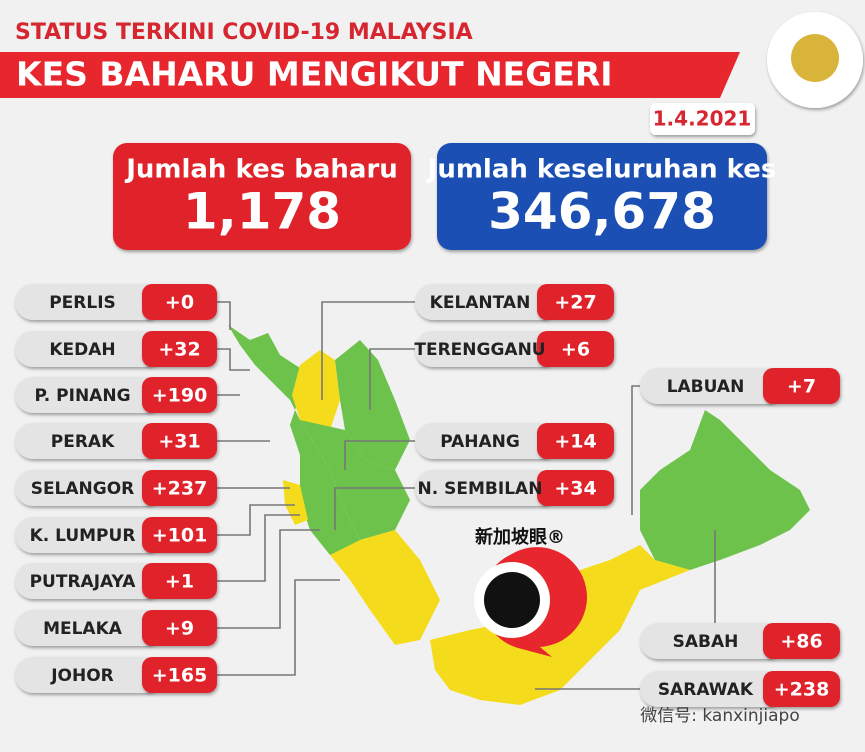 This screenshot has width=865, height=752. What do you see at coordinates (83, 489) in the screenshot?
I see `state-name: SELANGOR` at bounding box center [83, 489].